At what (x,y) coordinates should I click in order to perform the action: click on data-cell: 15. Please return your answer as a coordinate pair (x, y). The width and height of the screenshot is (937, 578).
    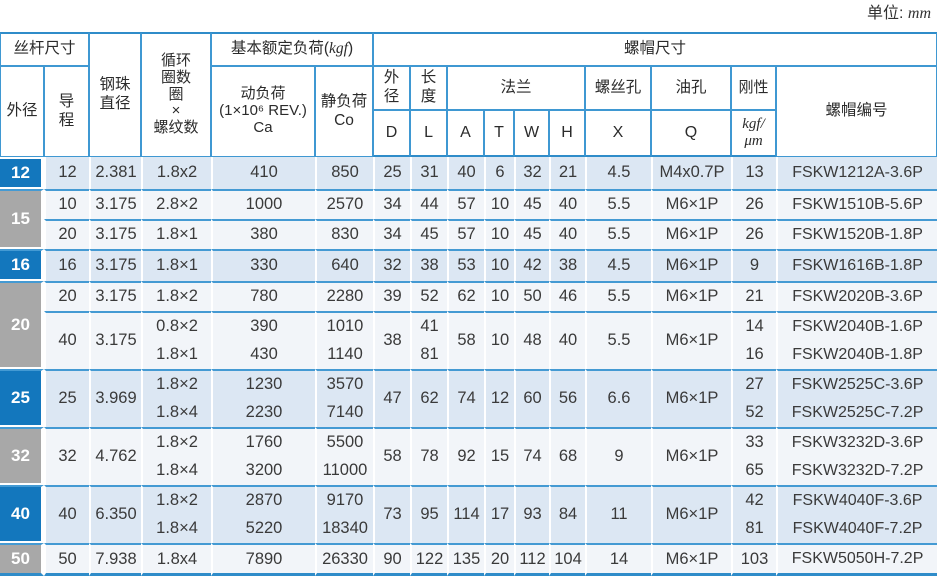
    Looking at the image, I should click on (499, 456).